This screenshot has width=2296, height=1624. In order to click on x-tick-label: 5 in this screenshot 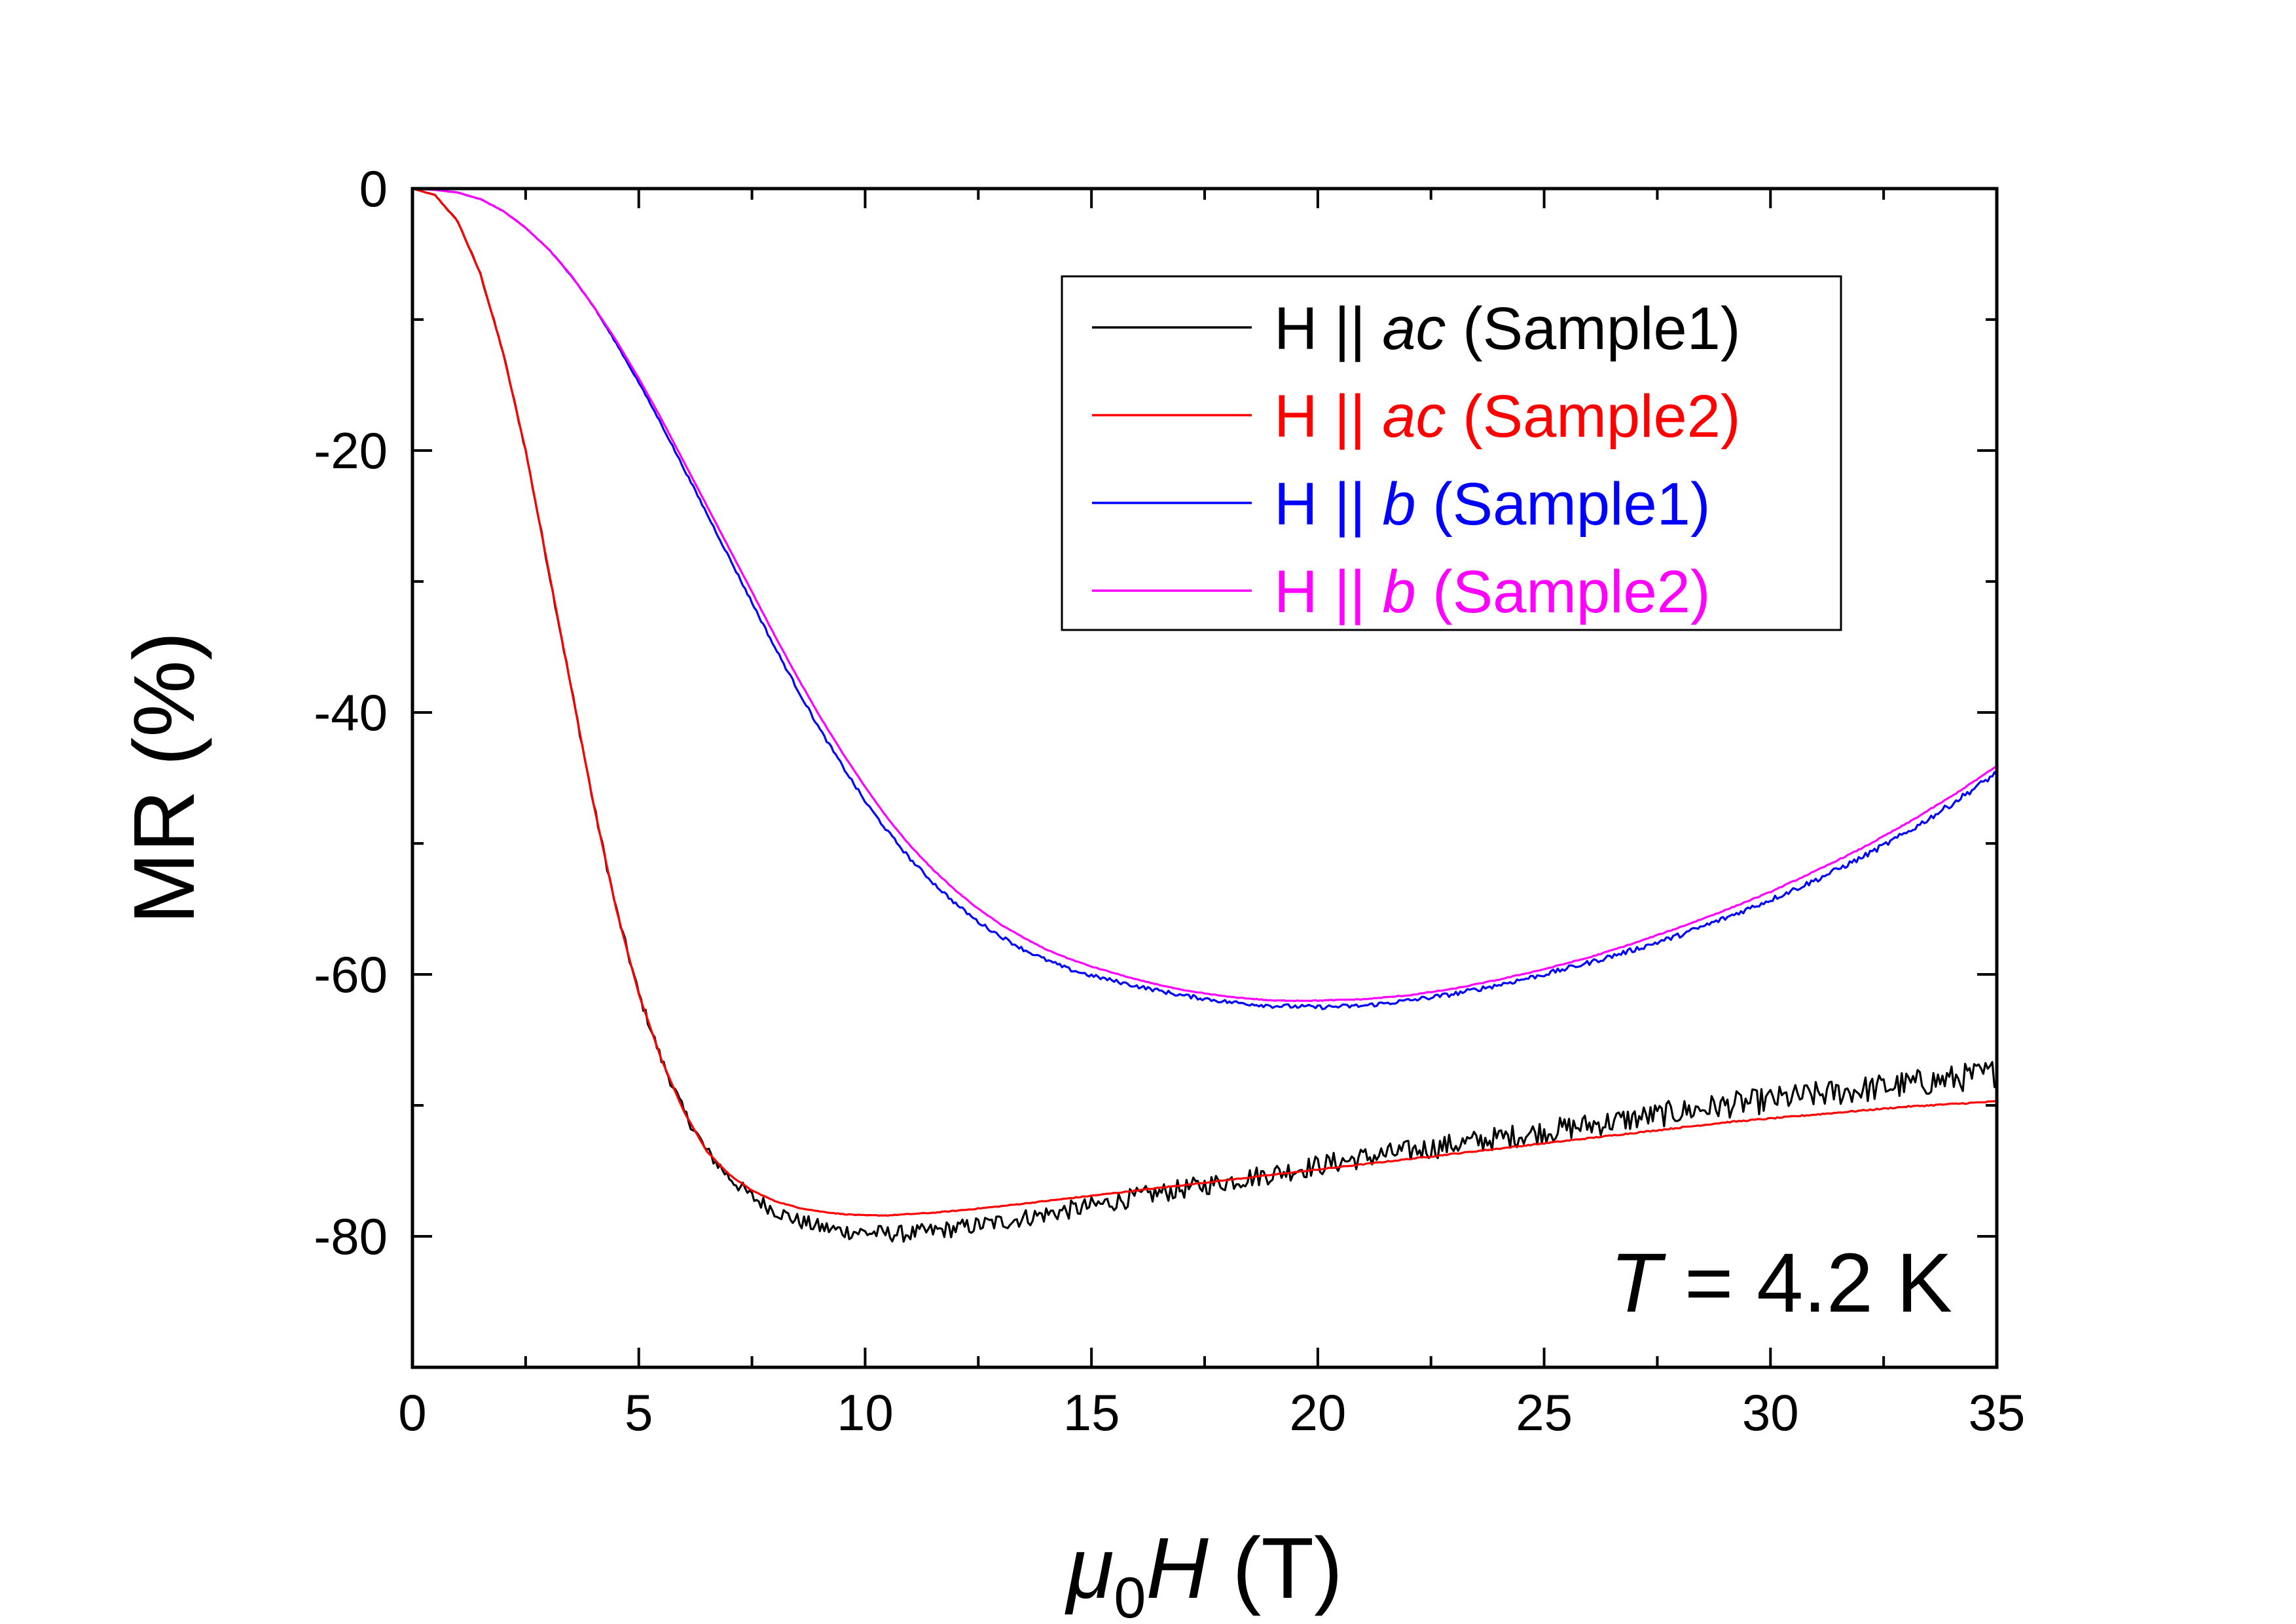, I will do `click(639, 1412)`.